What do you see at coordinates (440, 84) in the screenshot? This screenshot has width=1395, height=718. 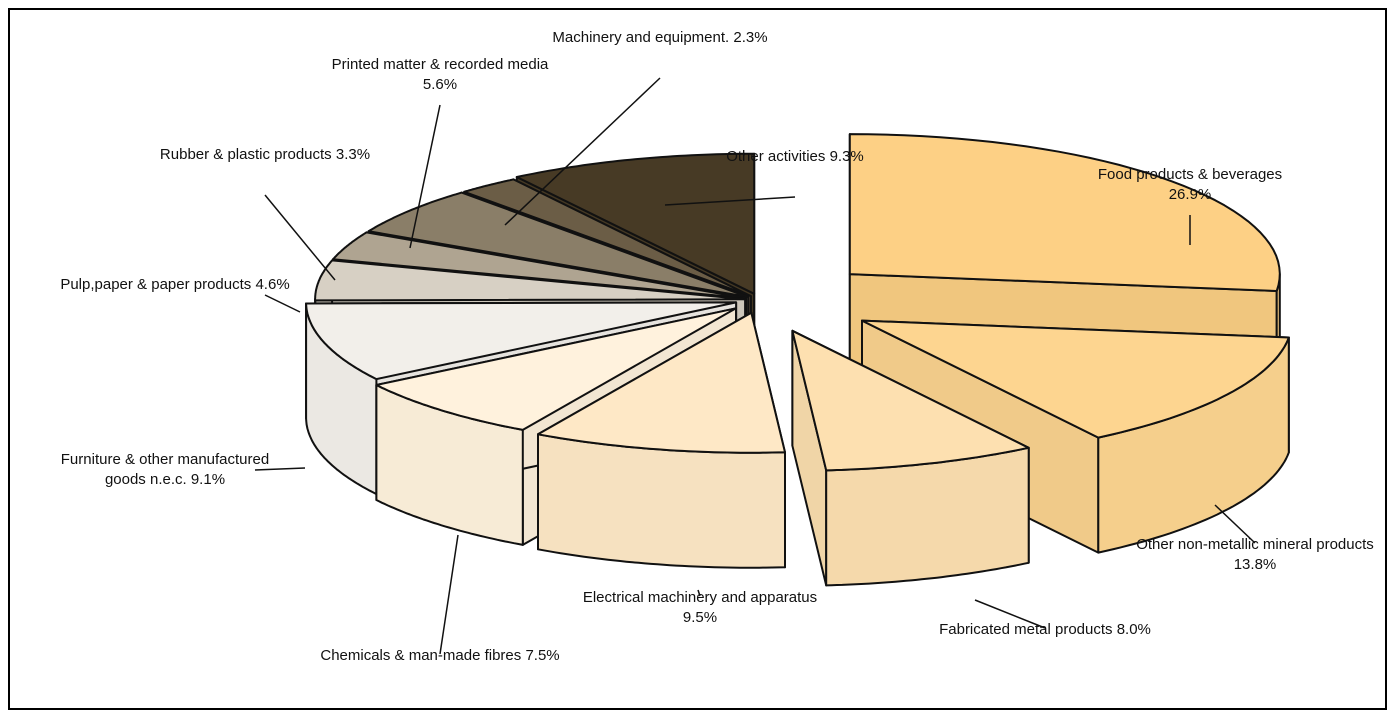 I see `value-label: 5.6%` at bounding box center [440, 84].